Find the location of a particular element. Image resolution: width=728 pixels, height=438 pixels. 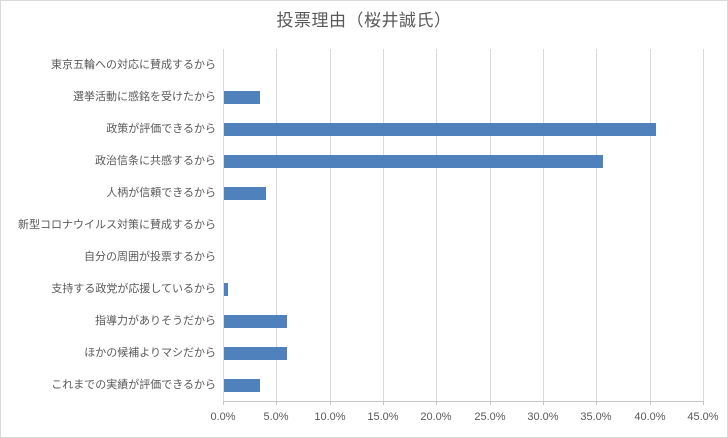

category-label: 自分の周囲が投票するから is located at coordinates (150, 257).